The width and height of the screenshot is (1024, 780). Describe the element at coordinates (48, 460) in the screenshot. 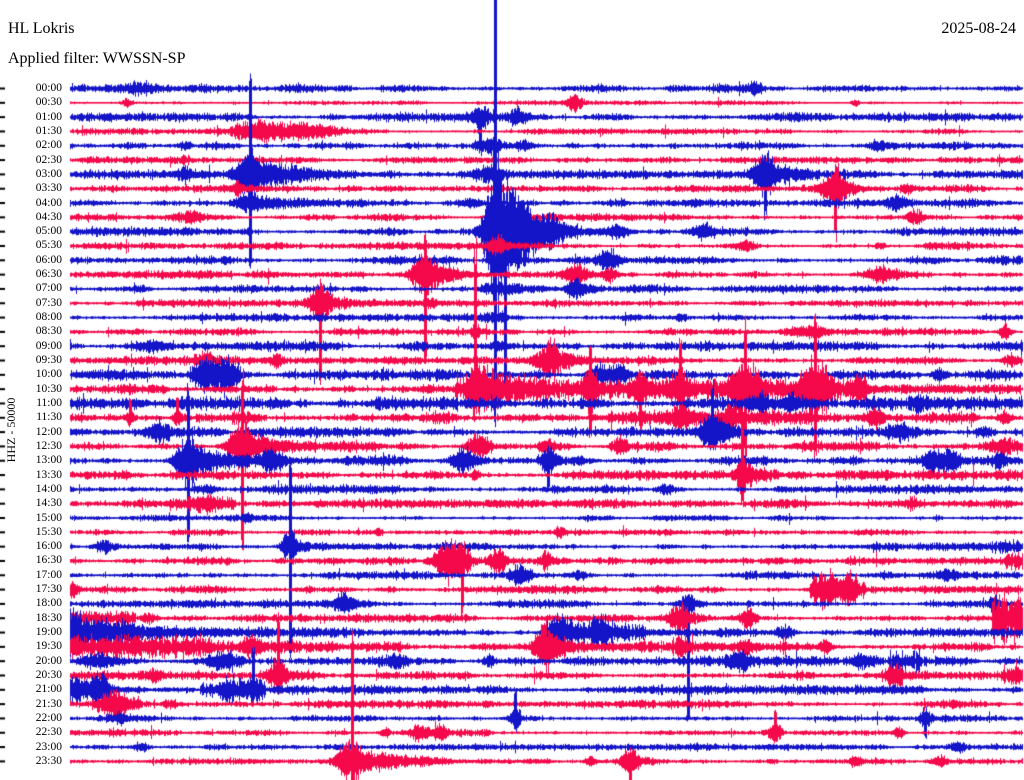

I see `time-label: 13:00` at that location.